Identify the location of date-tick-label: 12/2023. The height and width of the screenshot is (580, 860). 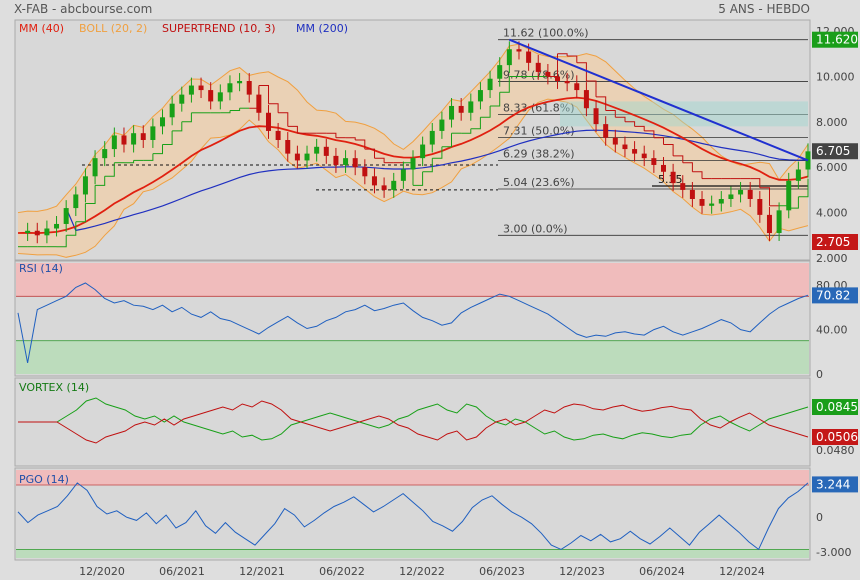
(582, 571).